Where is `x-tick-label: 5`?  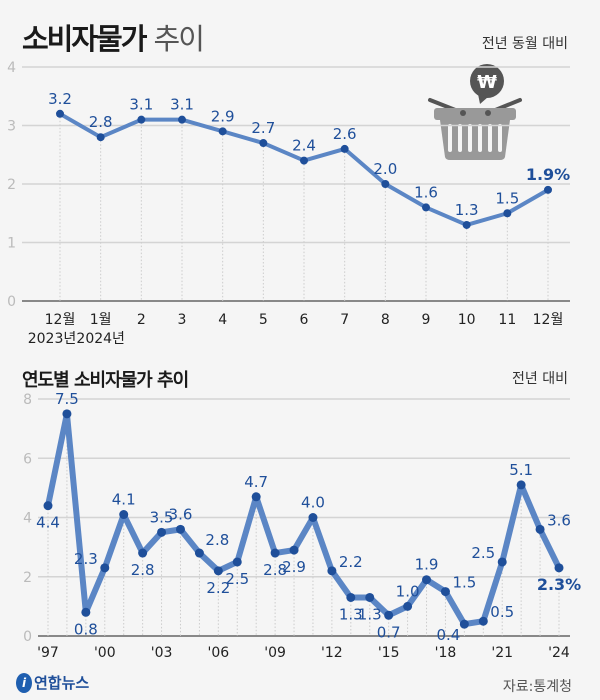 x-tick-label: 5 is located at coordinates (263, 320).